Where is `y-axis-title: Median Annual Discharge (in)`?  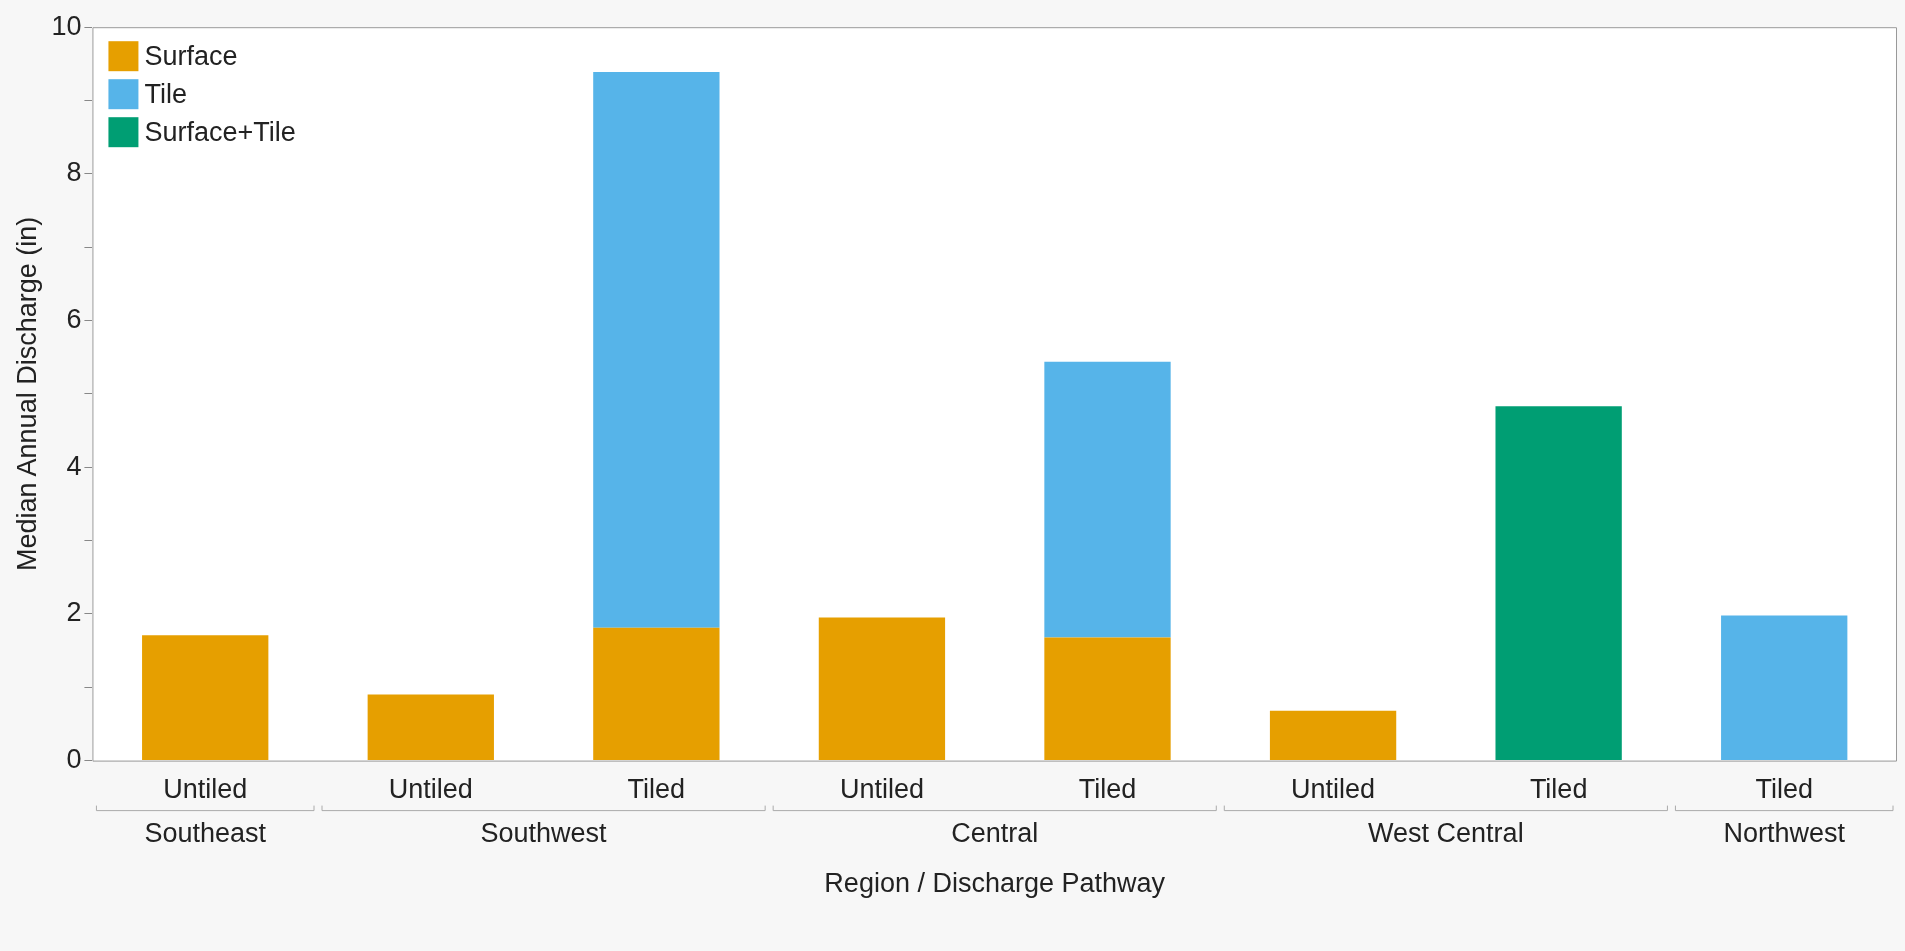 y-axis-title: Median Annual Discharge (in) is located at coordinates (26, 393).